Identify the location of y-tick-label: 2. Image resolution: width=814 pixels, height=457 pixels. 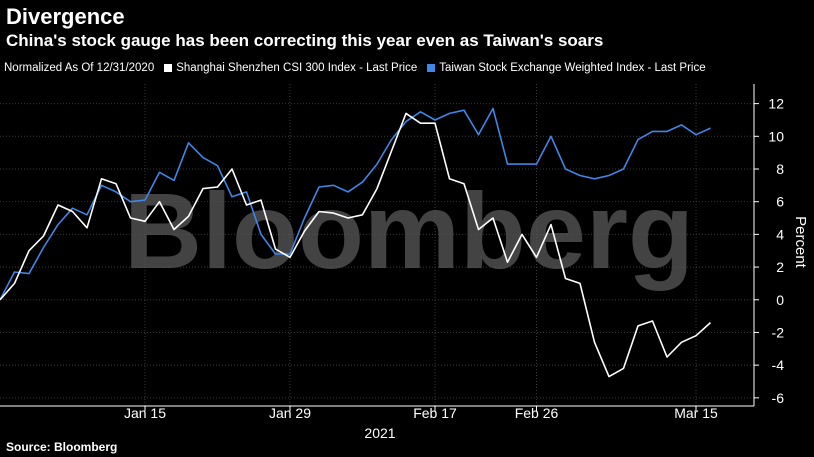
(780, 267).